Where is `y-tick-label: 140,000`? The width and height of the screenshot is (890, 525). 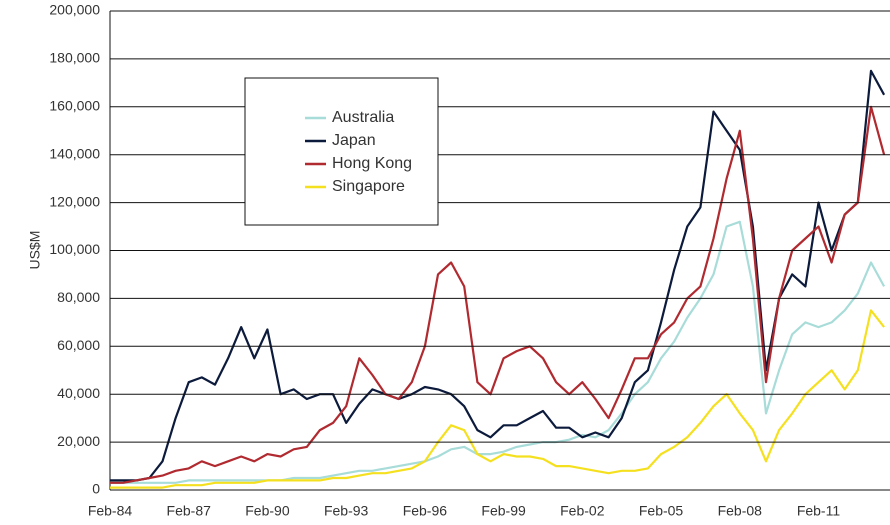
y-tick-label: 140,000 is located at coordinates (74, 153).